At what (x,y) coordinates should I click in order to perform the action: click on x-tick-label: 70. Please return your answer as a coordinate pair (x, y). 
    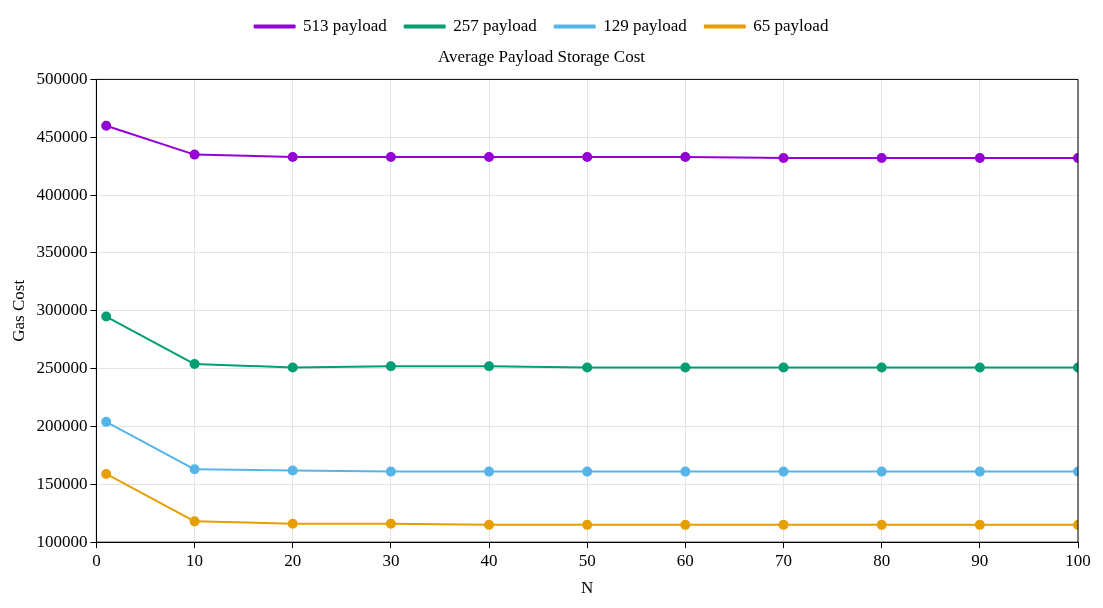
    Looking at the image, I should click on (784, 560).